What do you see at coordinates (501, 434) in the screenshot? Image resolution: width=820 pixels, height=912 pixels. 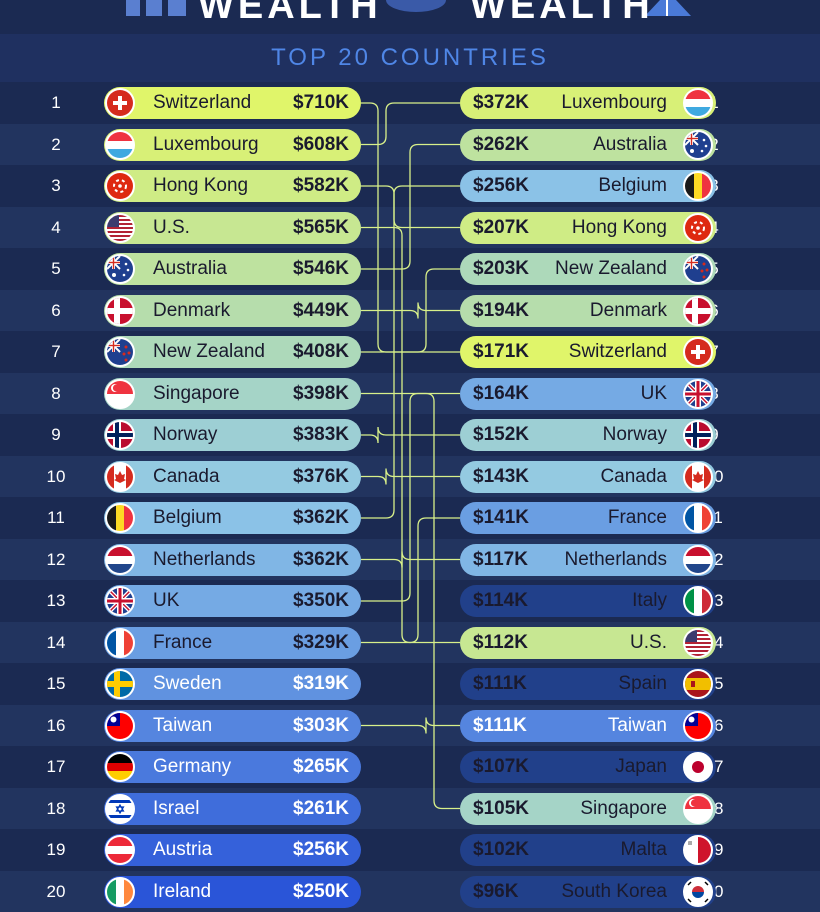 I see `right-value-label: $152K` at bounding box center [501, 434].